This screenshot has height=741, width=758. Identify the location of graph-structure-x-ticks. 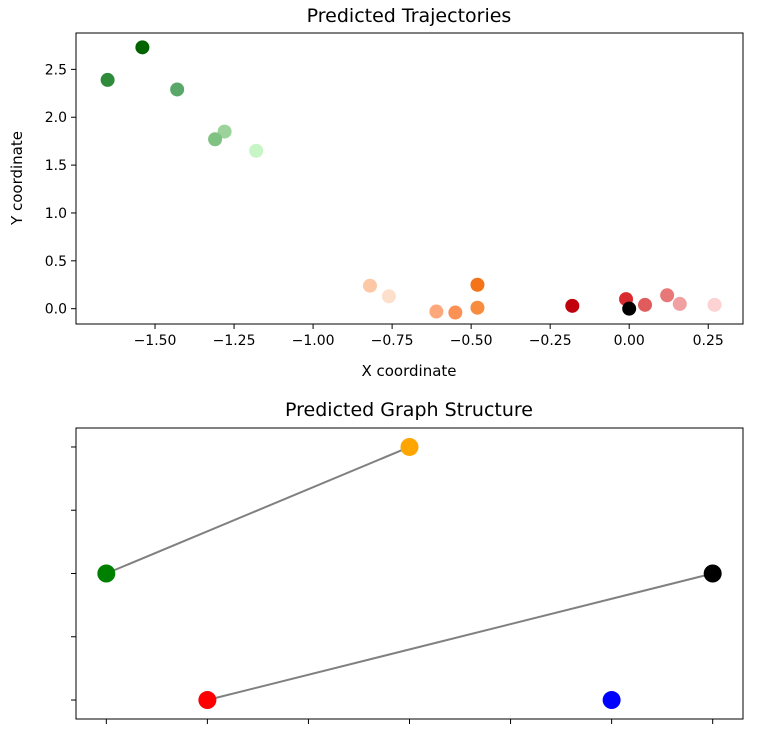
(409, 721).